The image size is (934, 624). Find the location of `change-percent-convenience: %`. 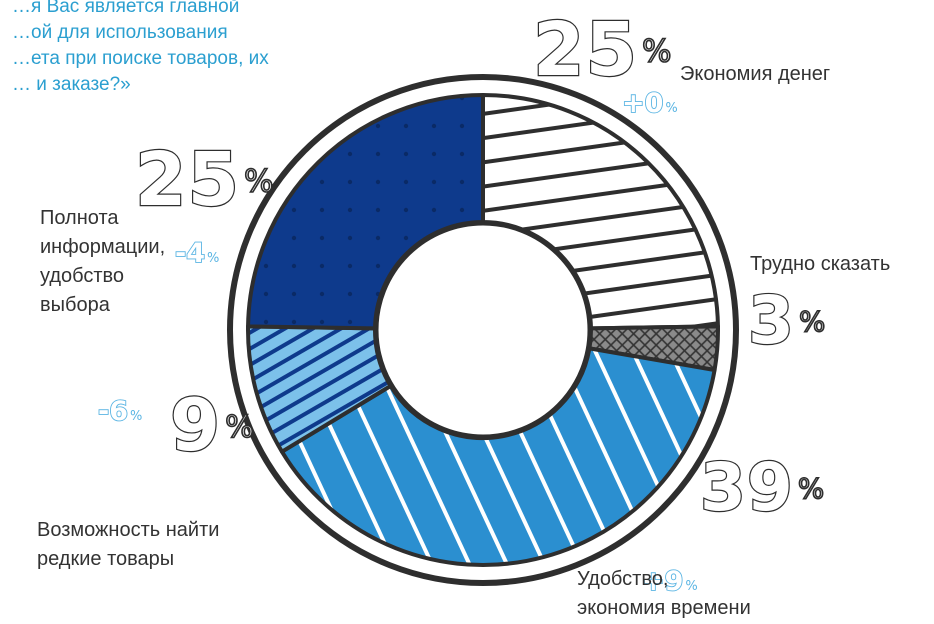

change-percent-convenience: % is located at coordinates (691, 586).